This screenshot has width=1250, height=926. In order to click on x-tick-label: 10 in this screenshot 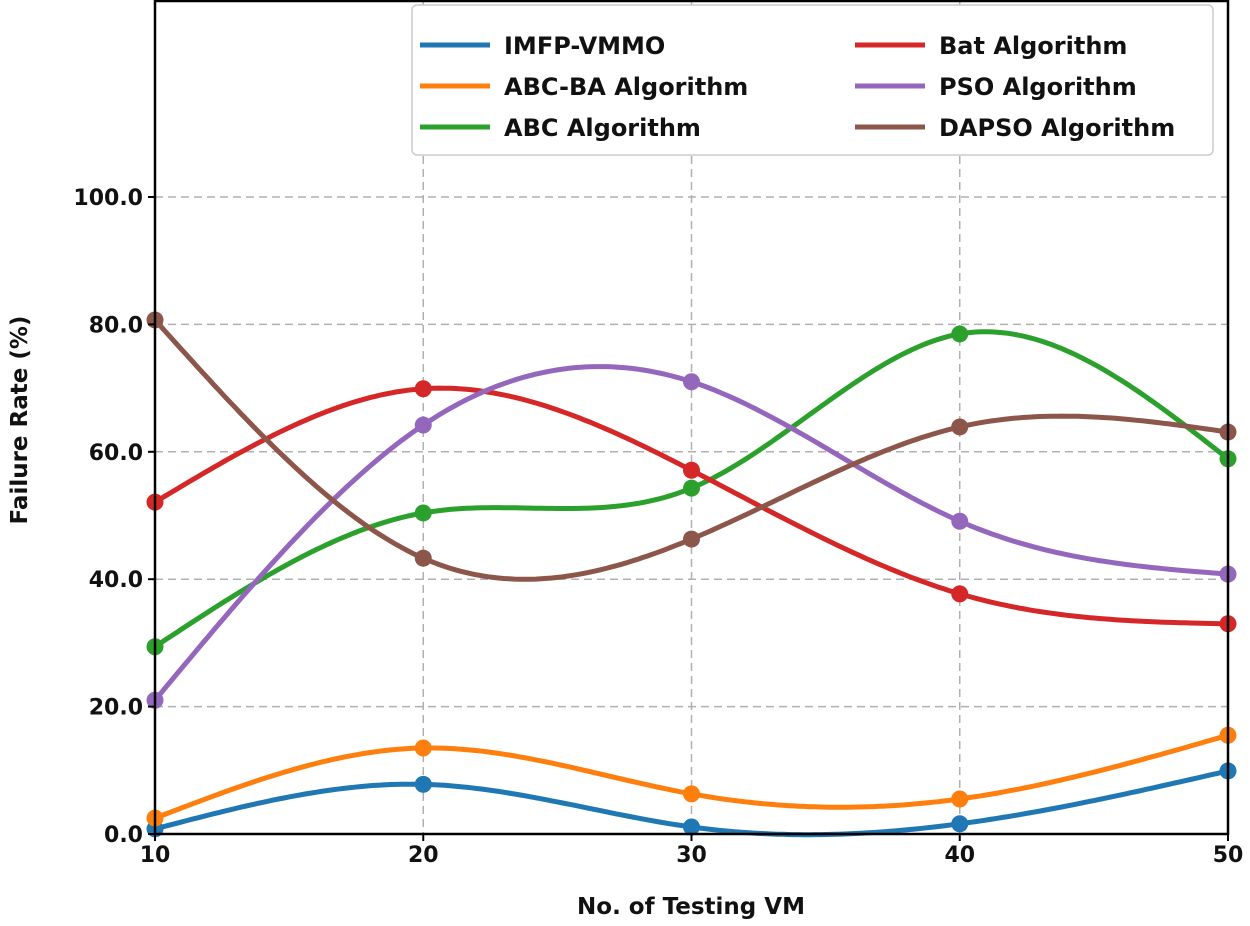, I will do `click(155, 855)`.